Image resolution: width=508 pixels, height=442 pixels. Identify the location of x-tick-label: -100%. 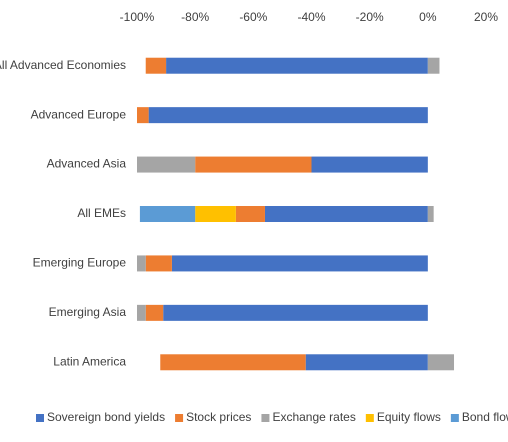
(137, 17).